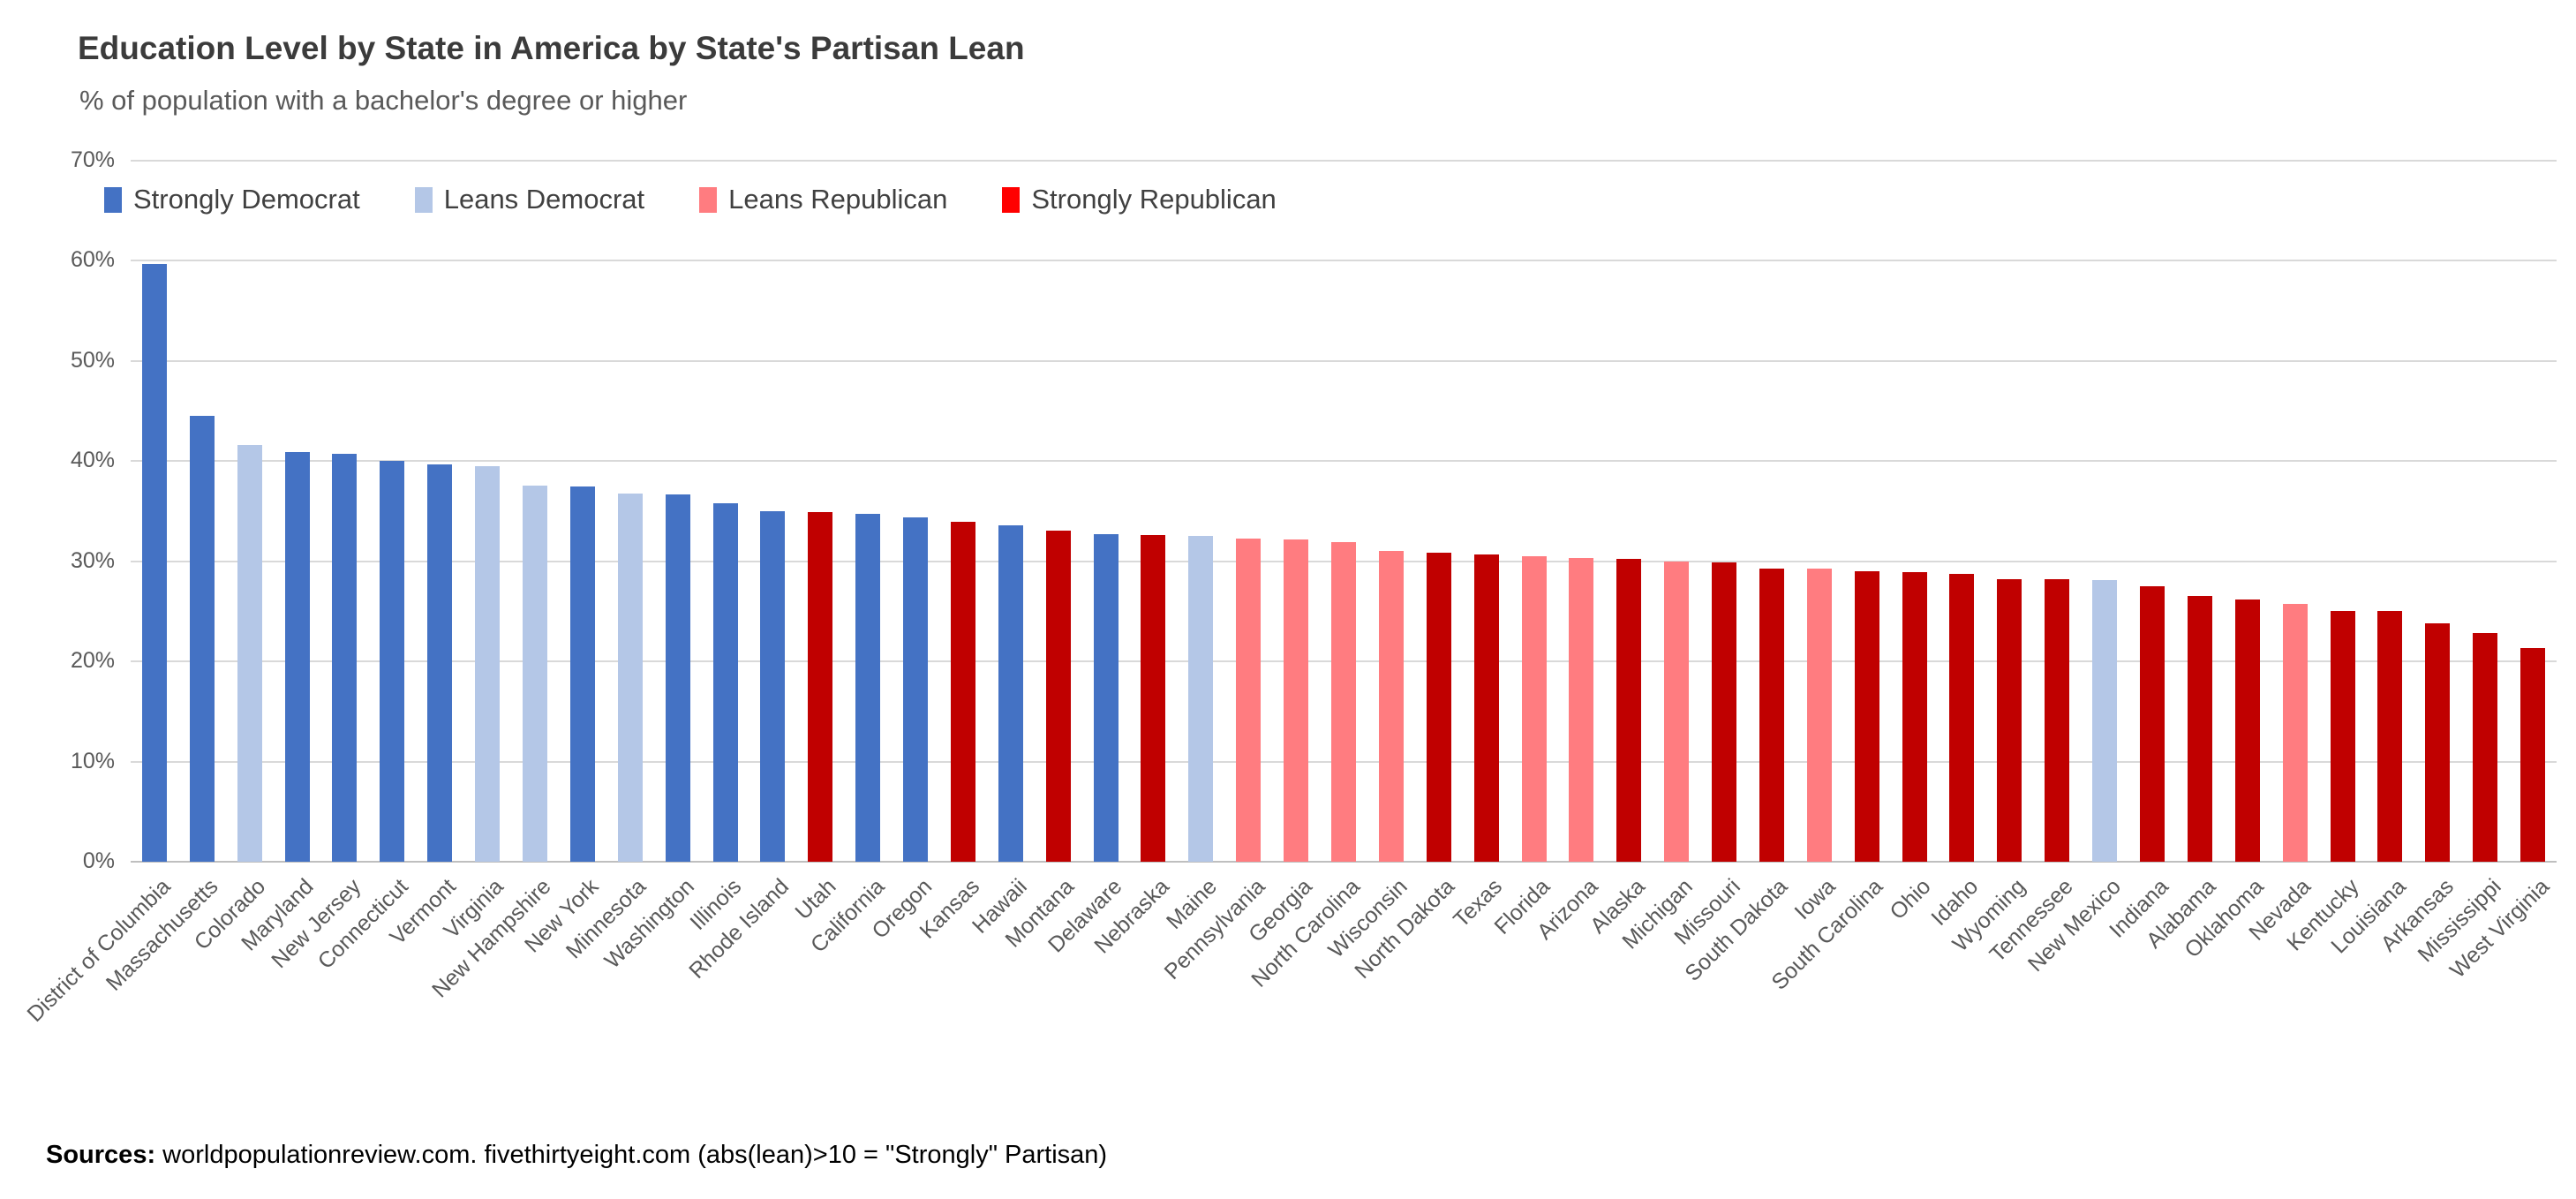  What do you see at coordinates (1344, 862) in the screenshot?
I see `x-axis-line` at bounding box center [1344, 862].